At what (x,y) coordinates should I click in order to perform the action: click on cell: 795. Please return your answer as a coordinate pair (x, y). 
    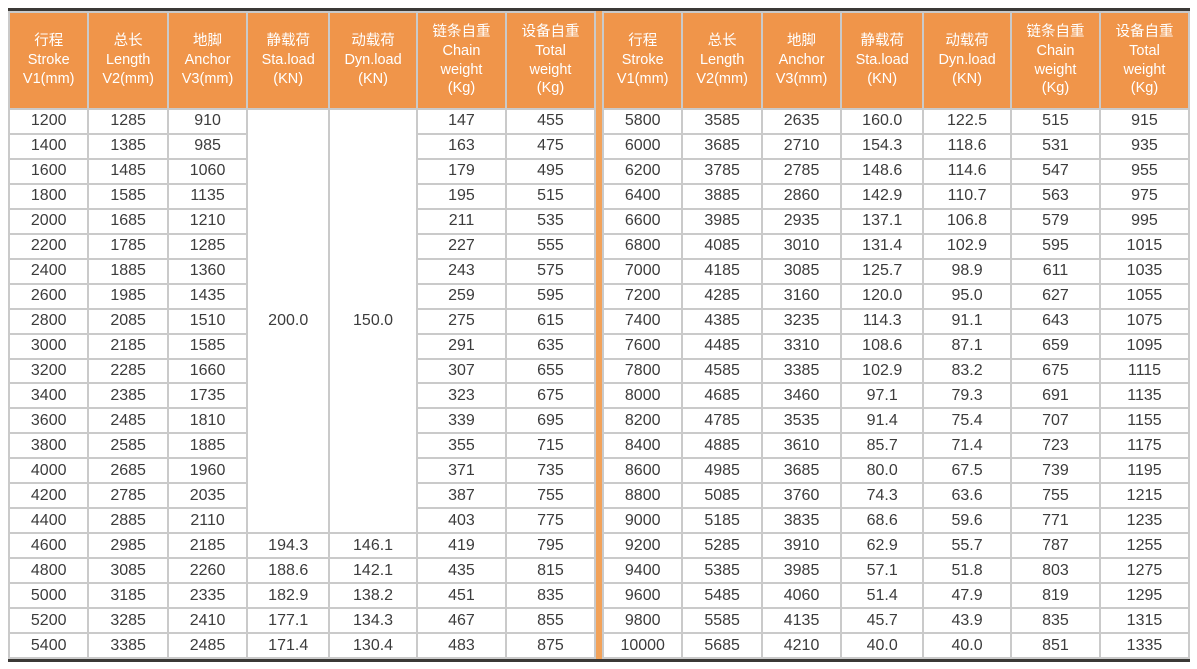
    Looking at the image, I should click on (550, 546).